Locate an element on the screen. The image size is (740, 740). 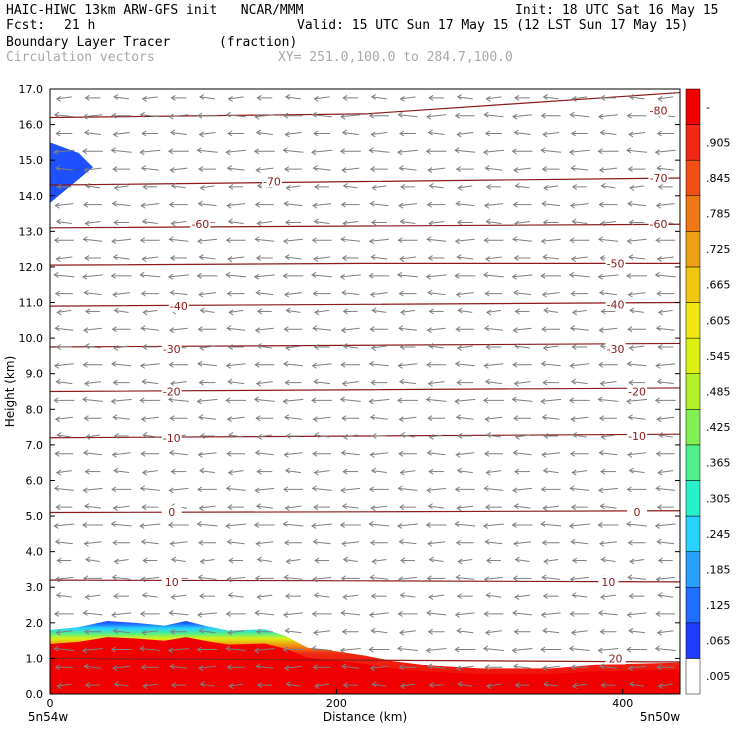
contour-label-bg is located at coordinates (658, 110).